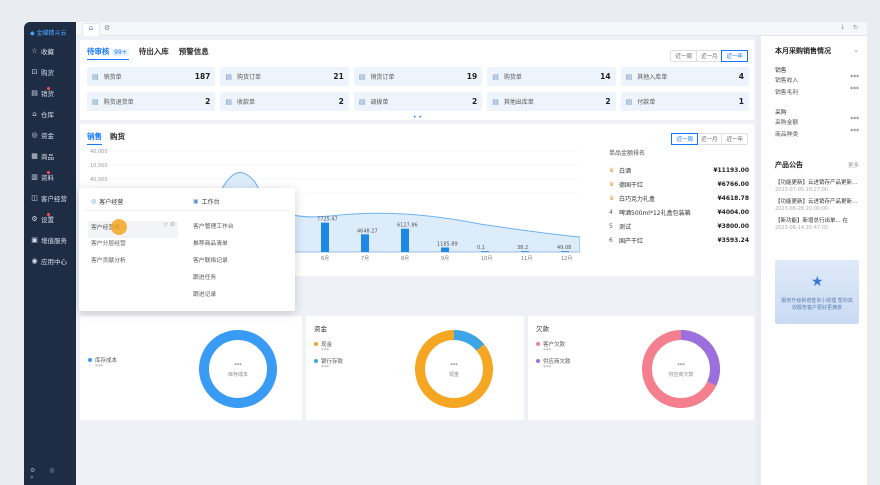 Image resolution: width=880 pixels, height=485 pixels. I want to click on todo-item: ▤ 购货单 14, so click(551, 76).